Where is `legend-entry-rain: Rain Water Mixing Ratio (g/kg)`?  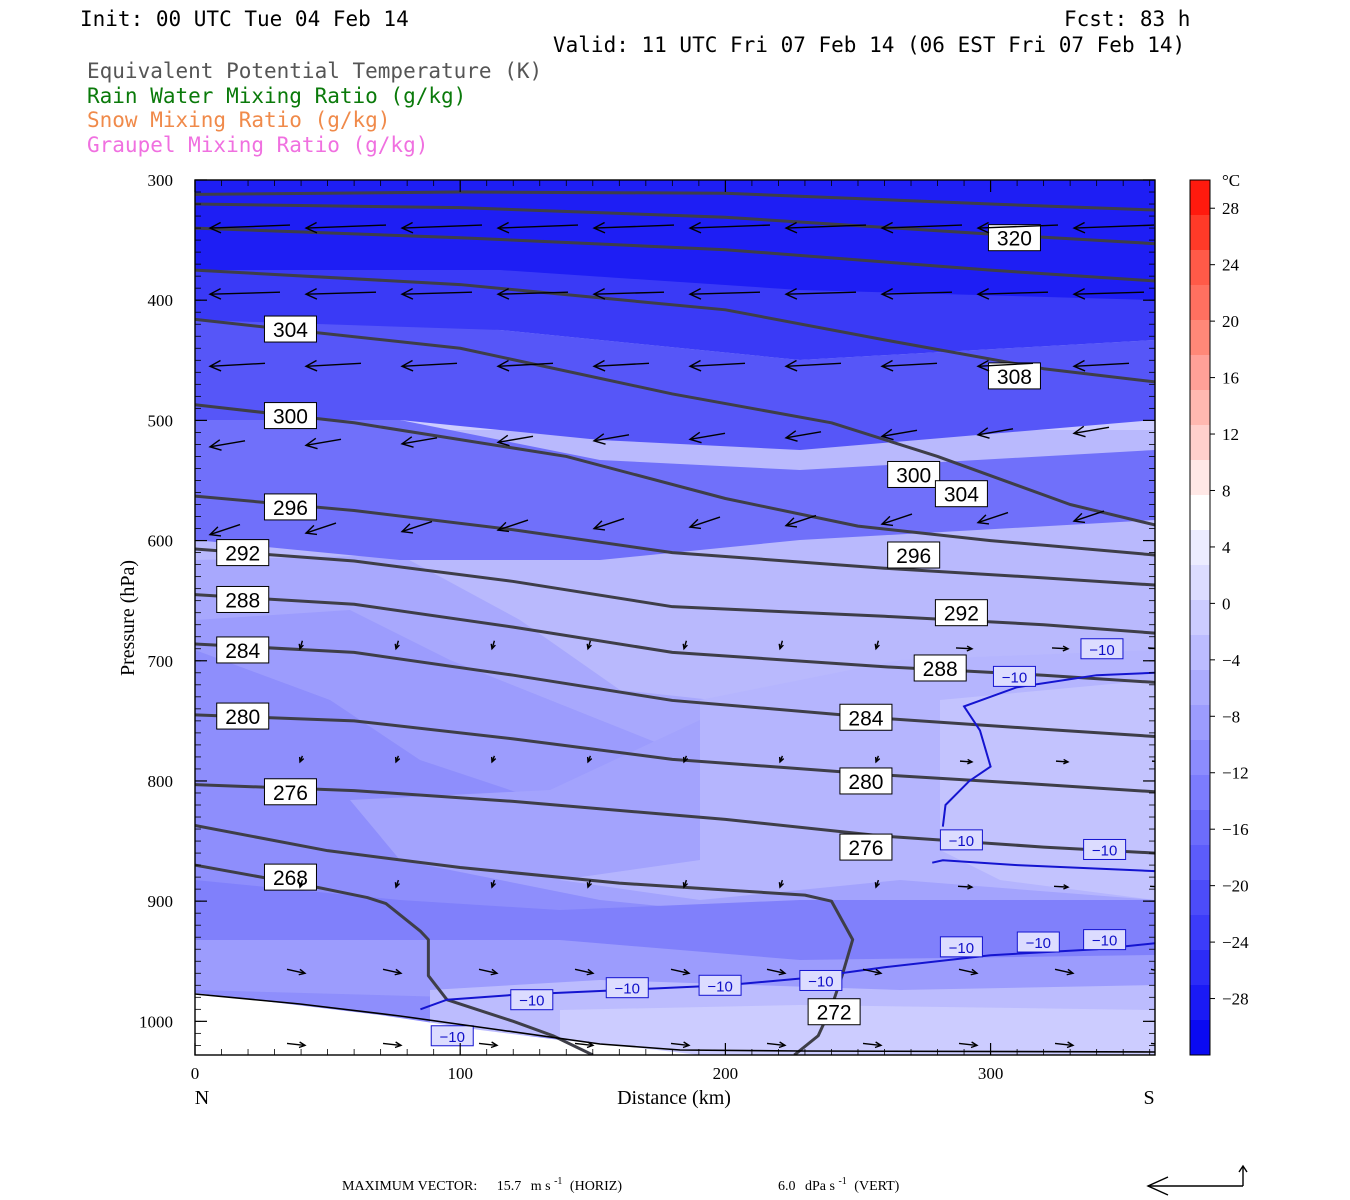 legend-entry-rain: Rain Water Mixing Ratio (g/kg) is located at coordinates (276, 96).